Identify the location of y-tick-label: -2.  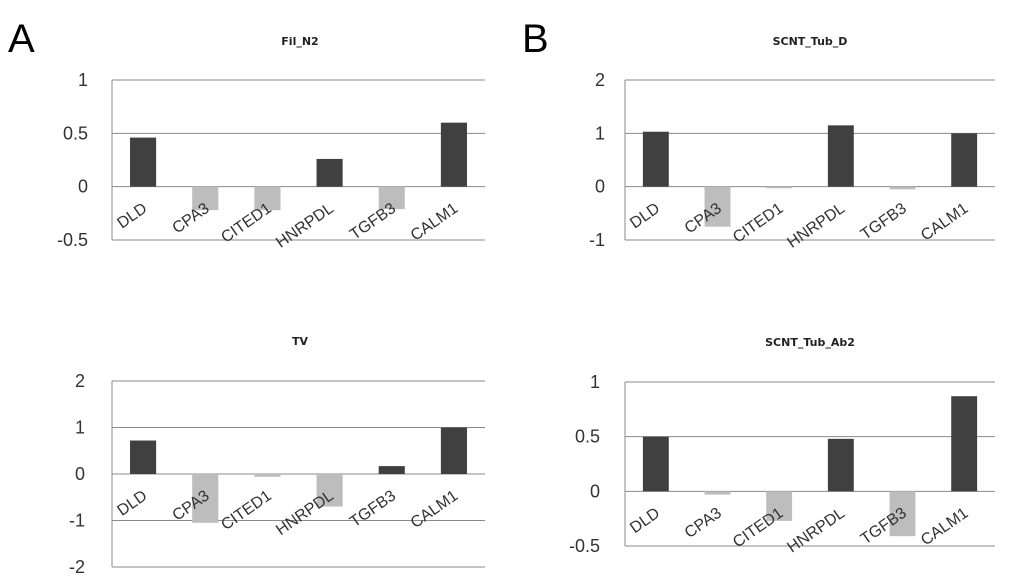
(77, 567).